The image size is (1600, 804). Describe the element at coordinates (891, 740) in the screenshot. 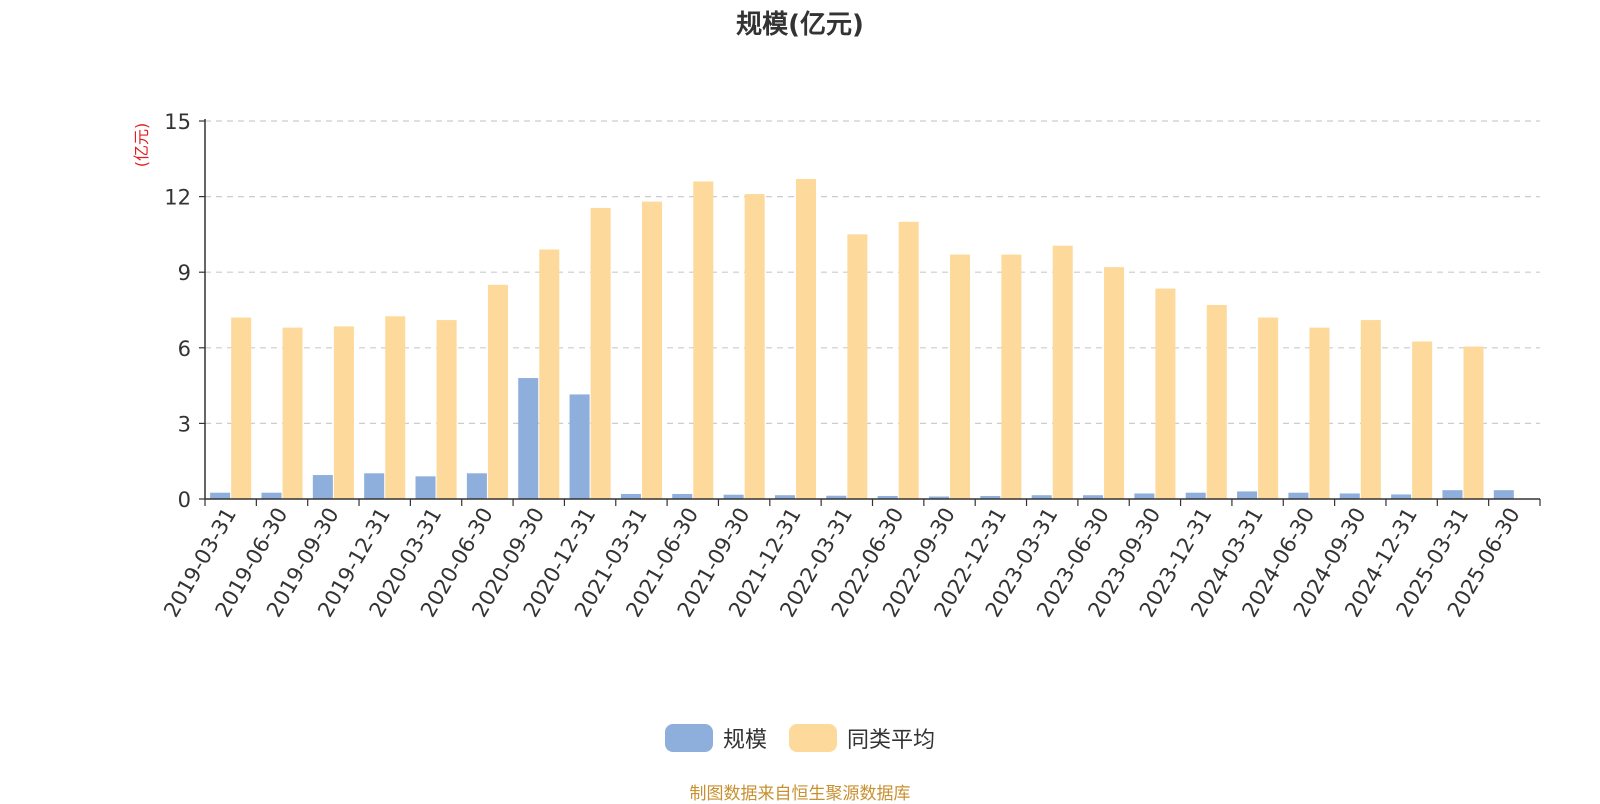

I see `legend-label-peer-average: 同类平均` at that location.